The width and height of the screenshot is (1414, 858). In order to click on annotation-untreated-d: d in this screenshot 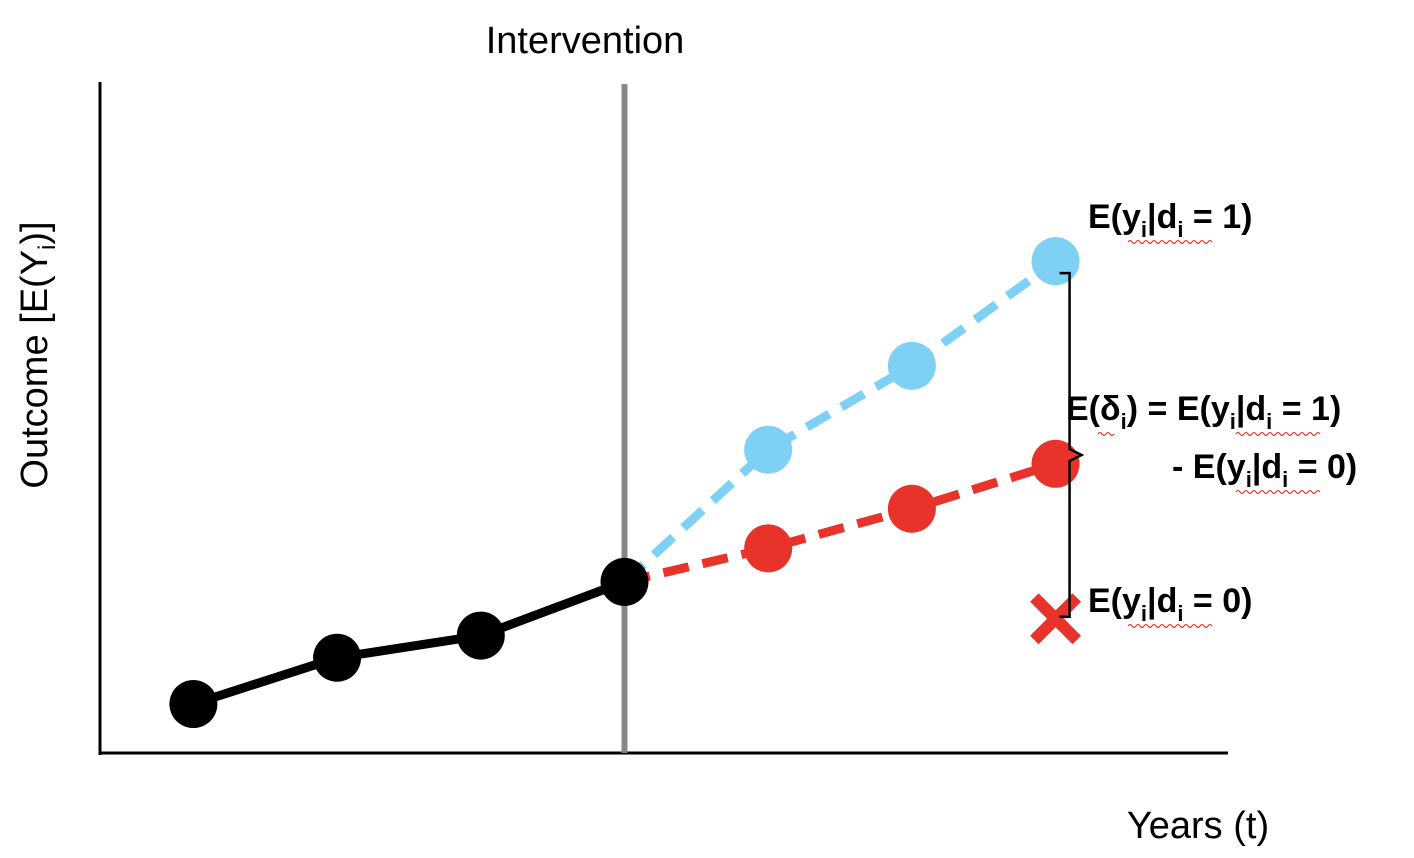, I will do `click(1167, 601)`.